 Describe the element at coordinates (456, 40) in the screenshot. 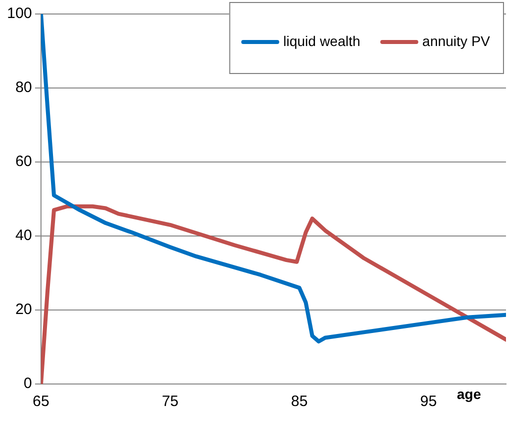

I see `legend-label: annuity PV` at that location.